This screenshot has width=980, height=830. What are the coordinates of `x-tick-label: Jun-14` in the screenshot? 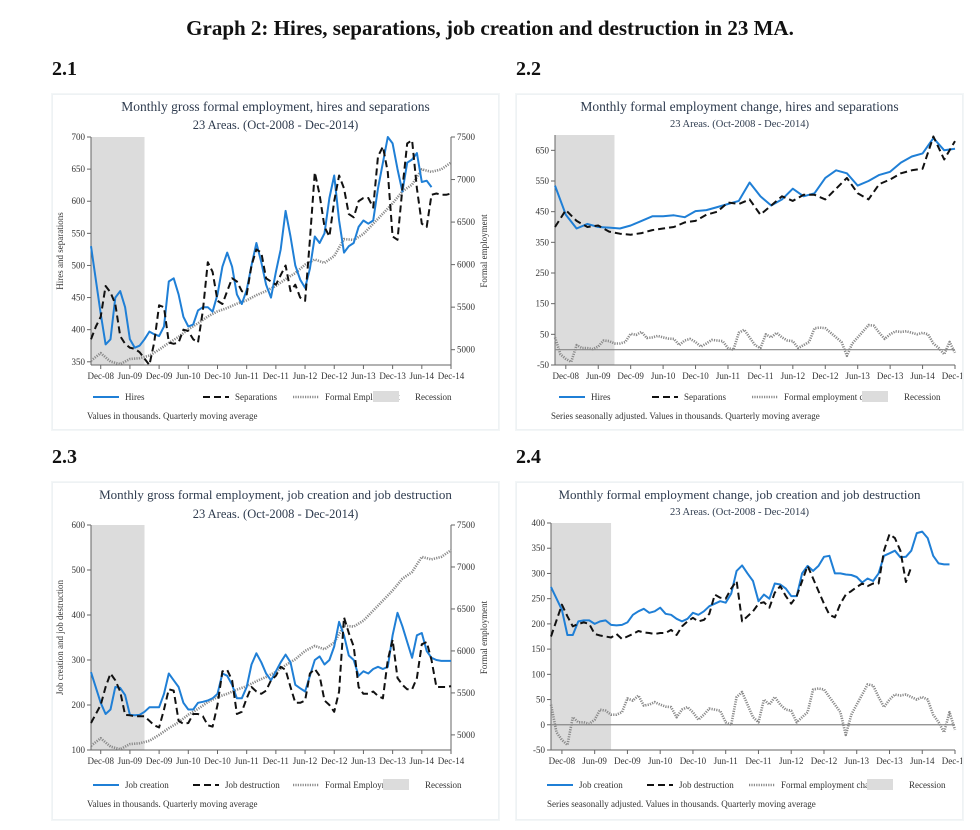 It's located at (922, 376).